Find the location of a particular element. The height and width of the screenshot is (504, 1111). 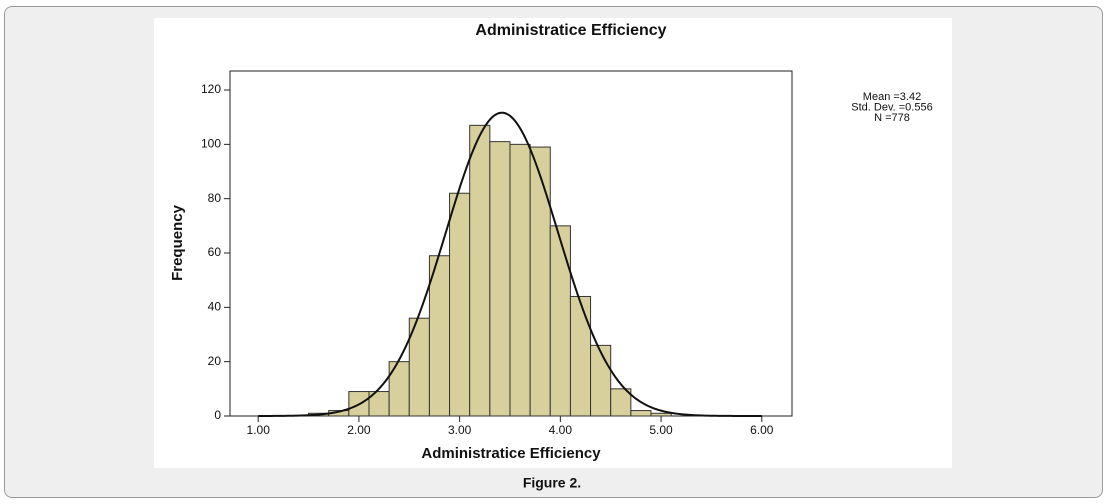

stat-label: Std. Dev. =0.556 is located at coordinates (891, 107).